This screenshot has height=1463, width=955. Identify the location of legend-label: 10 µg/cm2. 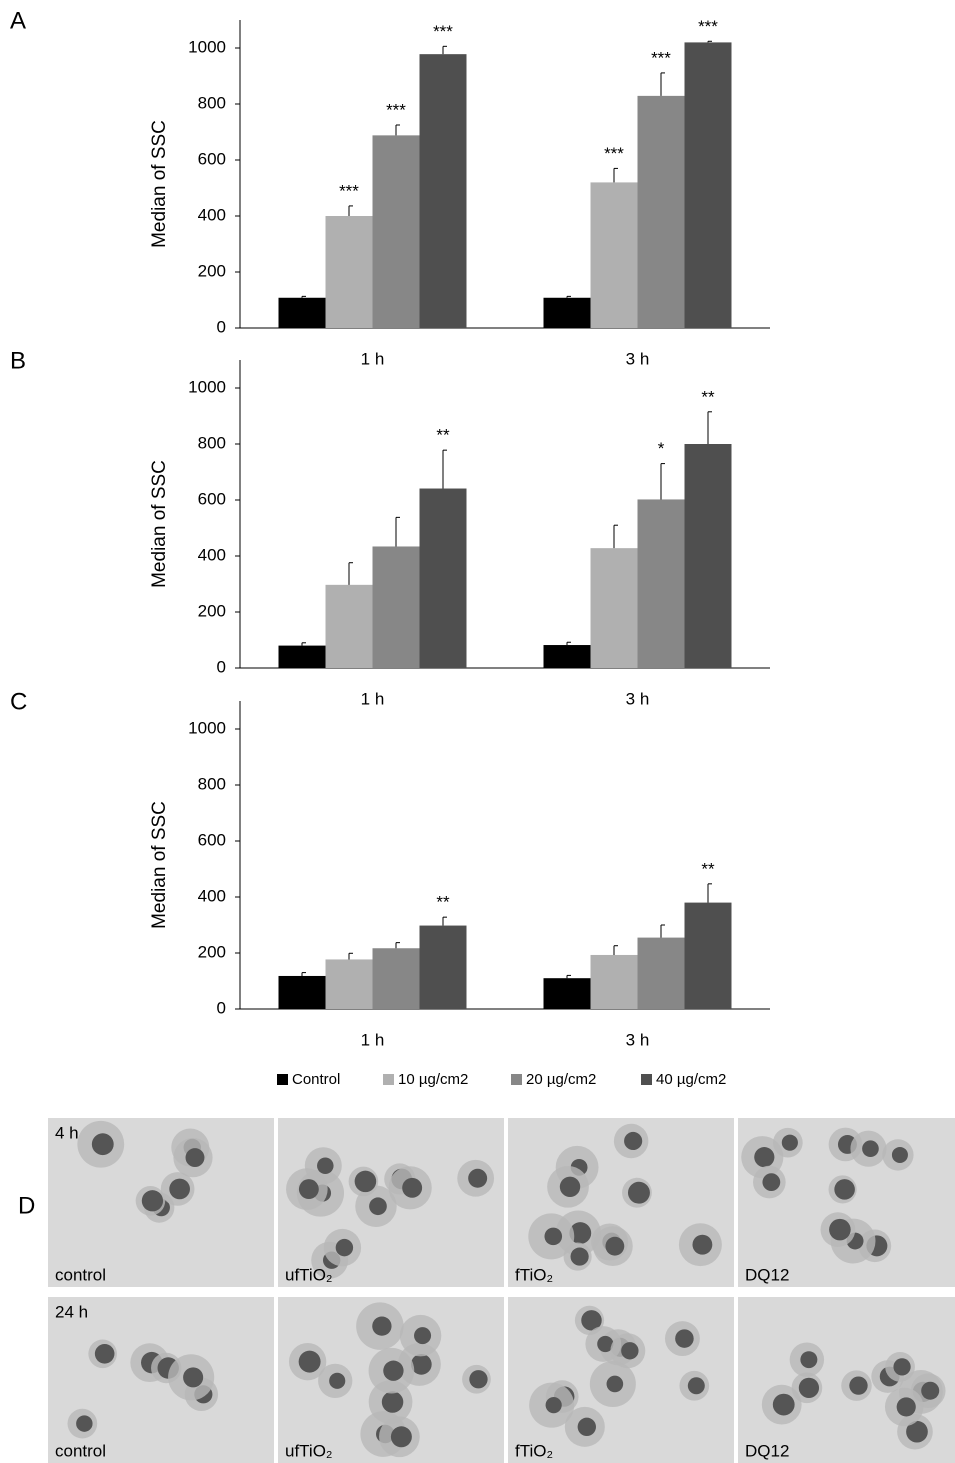
(433, 1079).